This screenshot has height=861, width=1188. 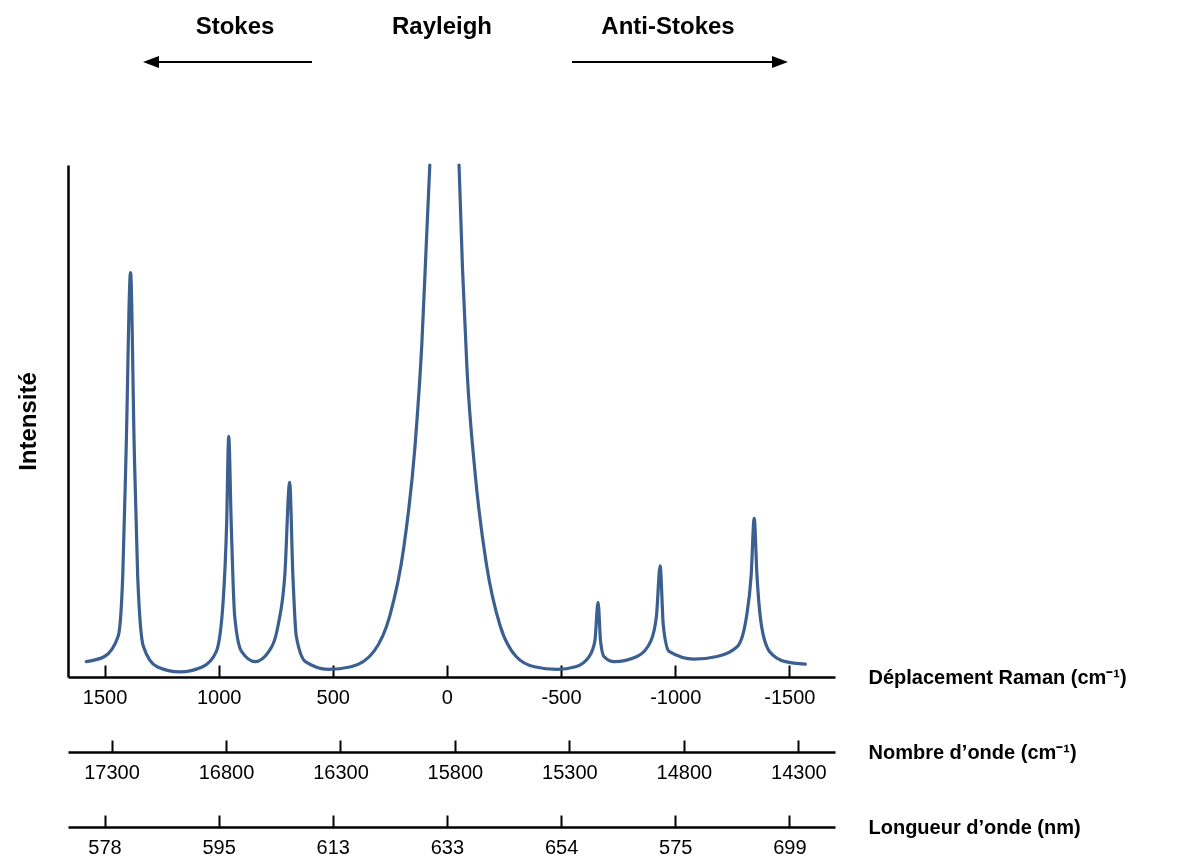 What do you see at coordinates (974, 826) in the screenshot?
I see `text: Longueur d’onde (nm)` at bounding box center [974, 826].